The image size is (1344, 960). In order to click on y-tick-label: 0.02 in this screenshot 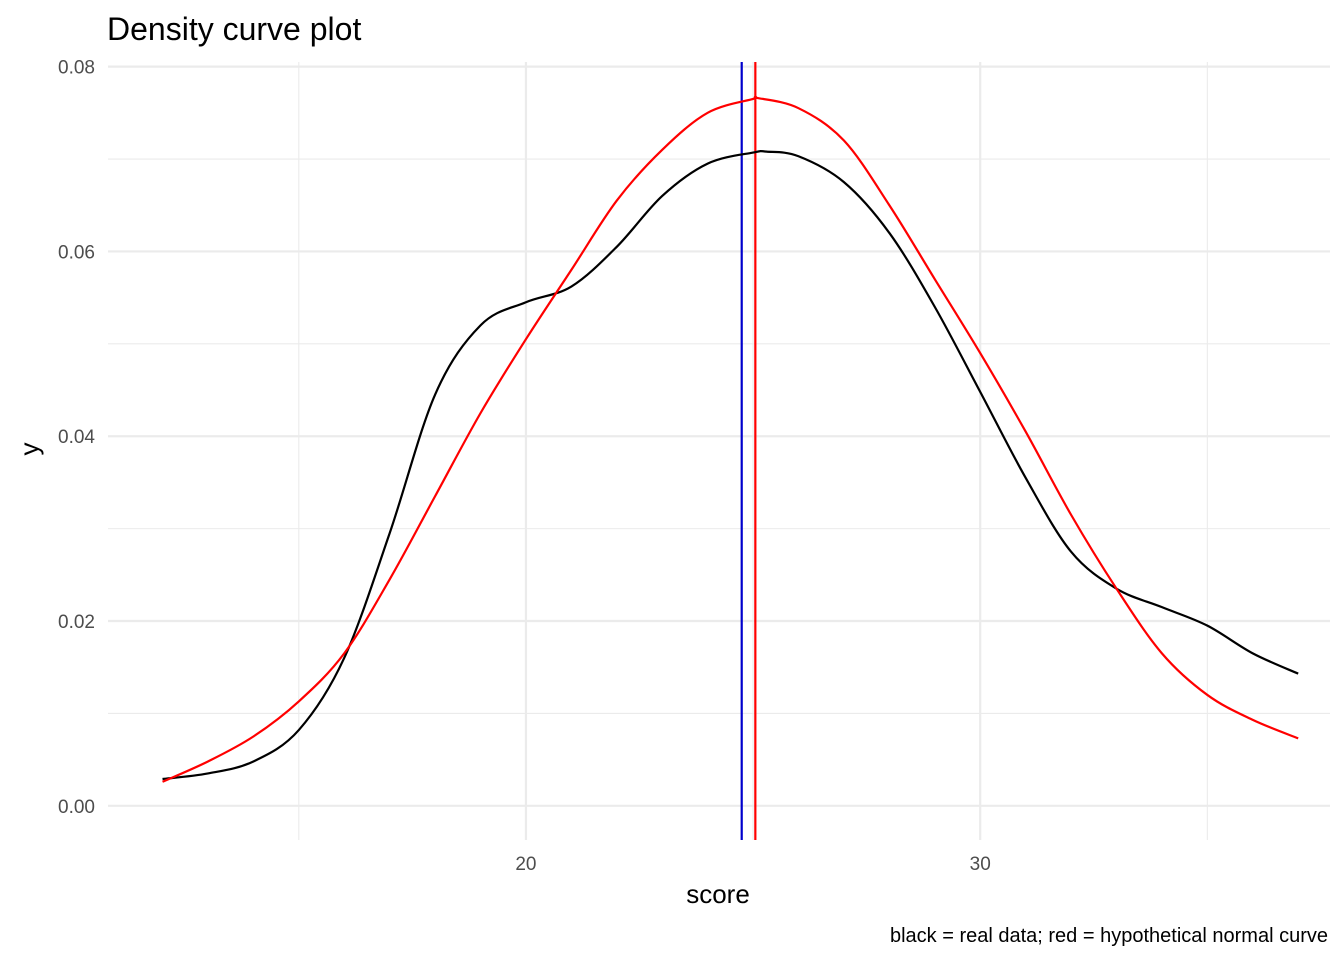, I will do `click(76, 622)`.